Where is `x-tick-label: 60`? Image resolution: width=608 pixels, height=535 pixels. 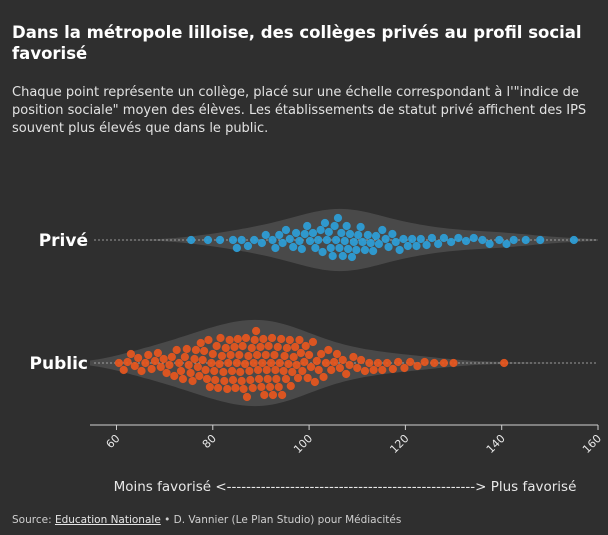
x-tick-label: 60 is located at coordinates (113, 441).